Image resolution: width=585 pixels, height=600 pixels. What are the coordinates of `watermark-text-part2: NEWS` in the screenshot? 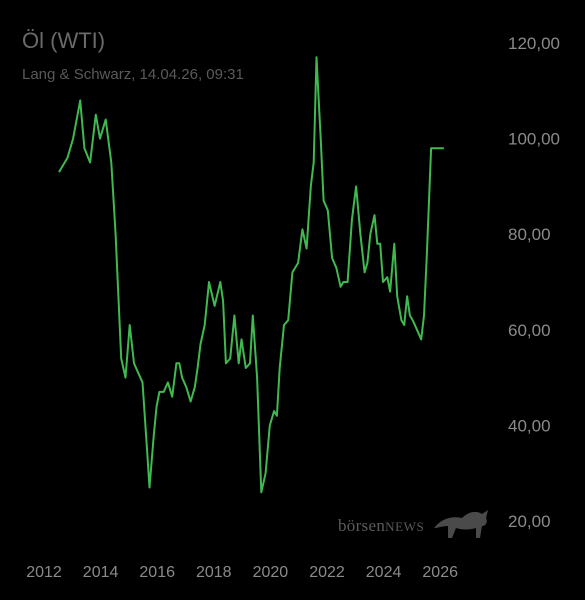 It's located at (405, 526).